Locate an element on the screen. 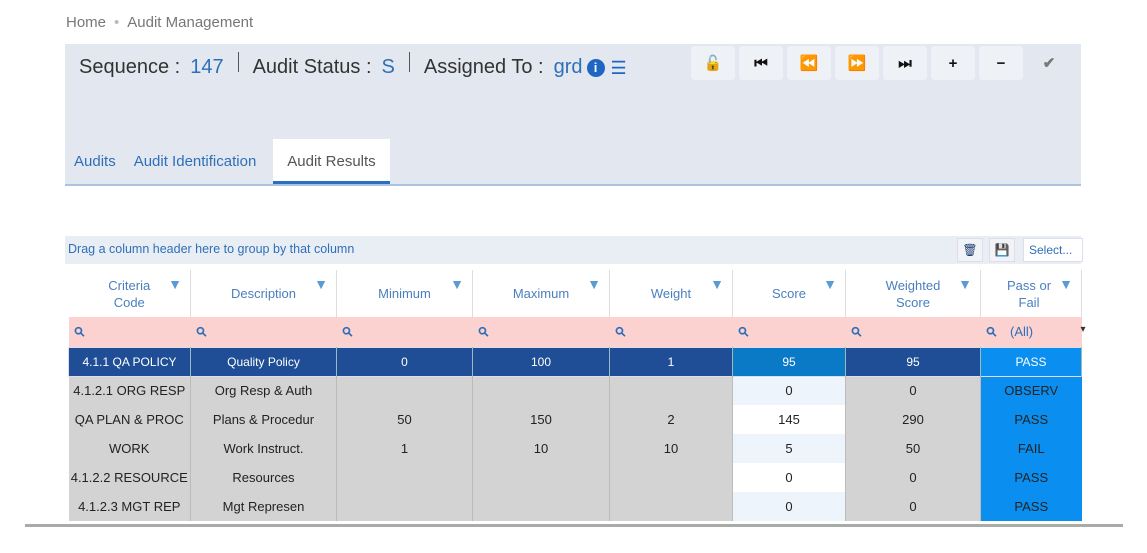 This screenshot has height=553, width=1147. info-icon: i is located at coordinates (595, 67).